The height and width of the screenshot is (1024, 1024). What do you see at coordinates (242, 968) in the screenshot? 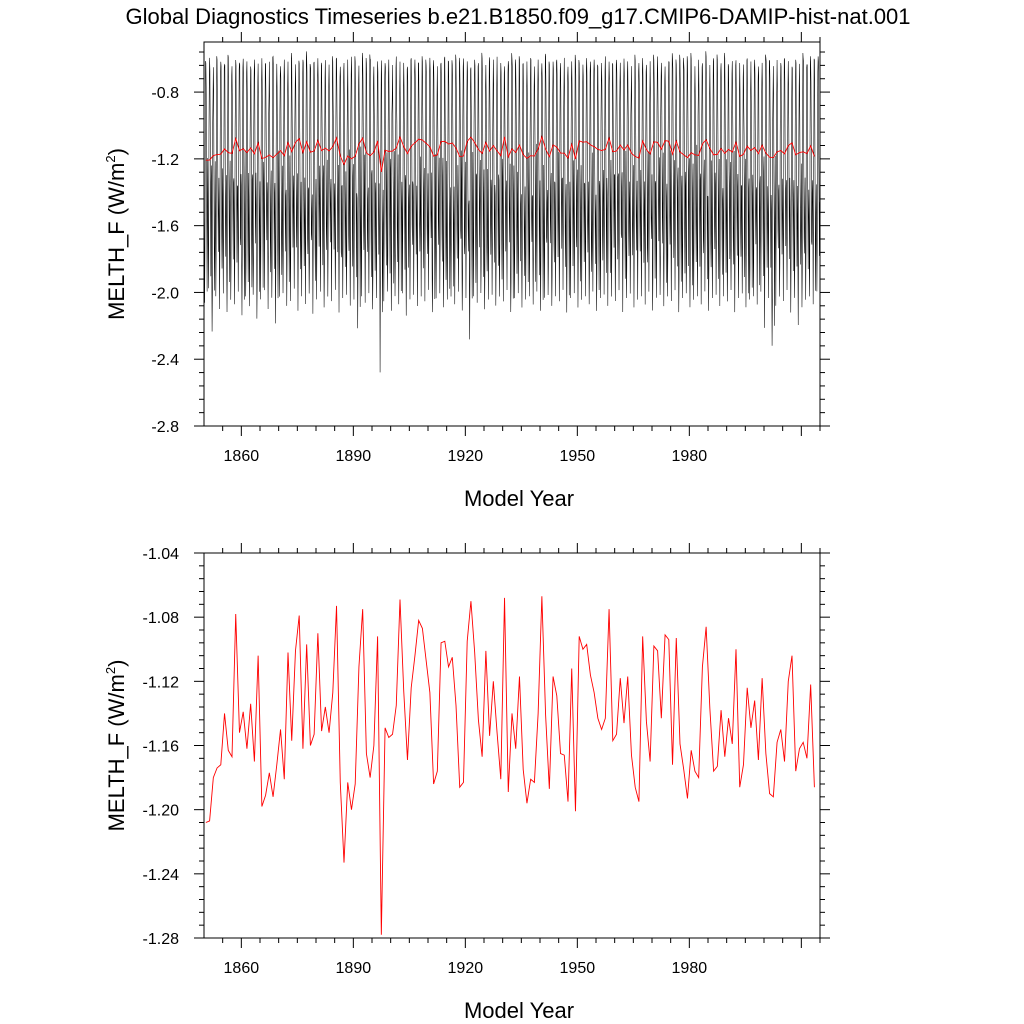
I see `bottom-x-tick-label: 1860` at bounding box center [242, 968].